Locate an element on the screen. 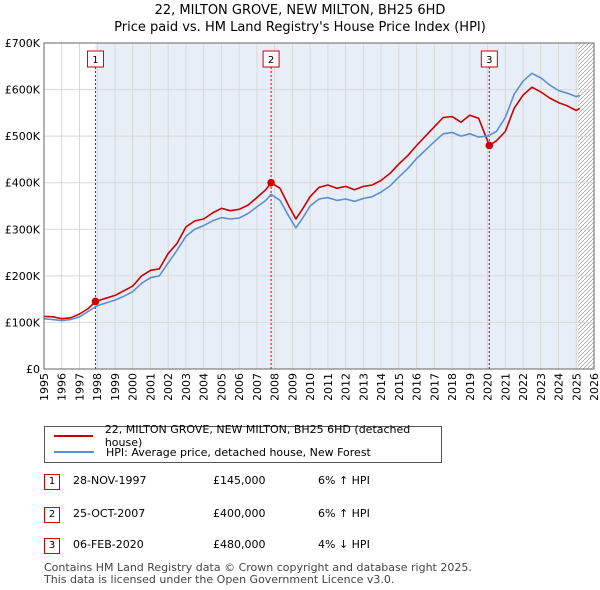 This screenshot has width=600, height=590. x-tick-label: 1996 is located at coordinates (62, 386).